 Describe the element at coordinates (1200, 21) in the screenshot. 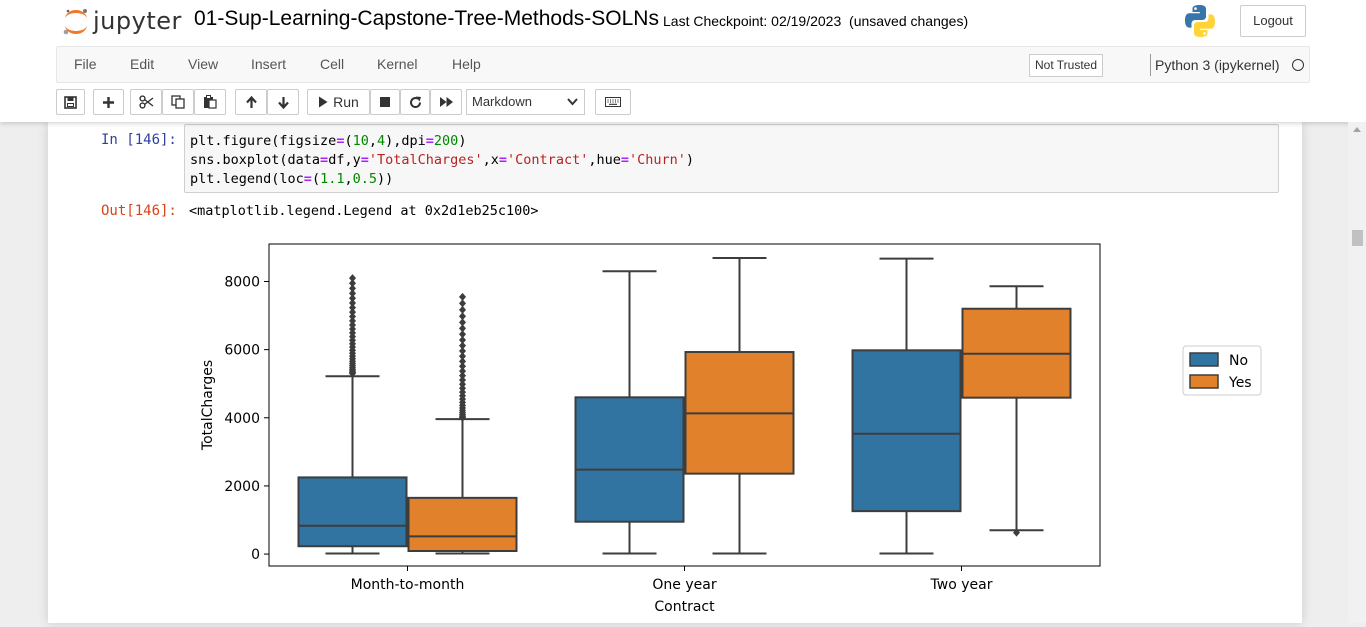

I see `python-logo-icon` at that location.